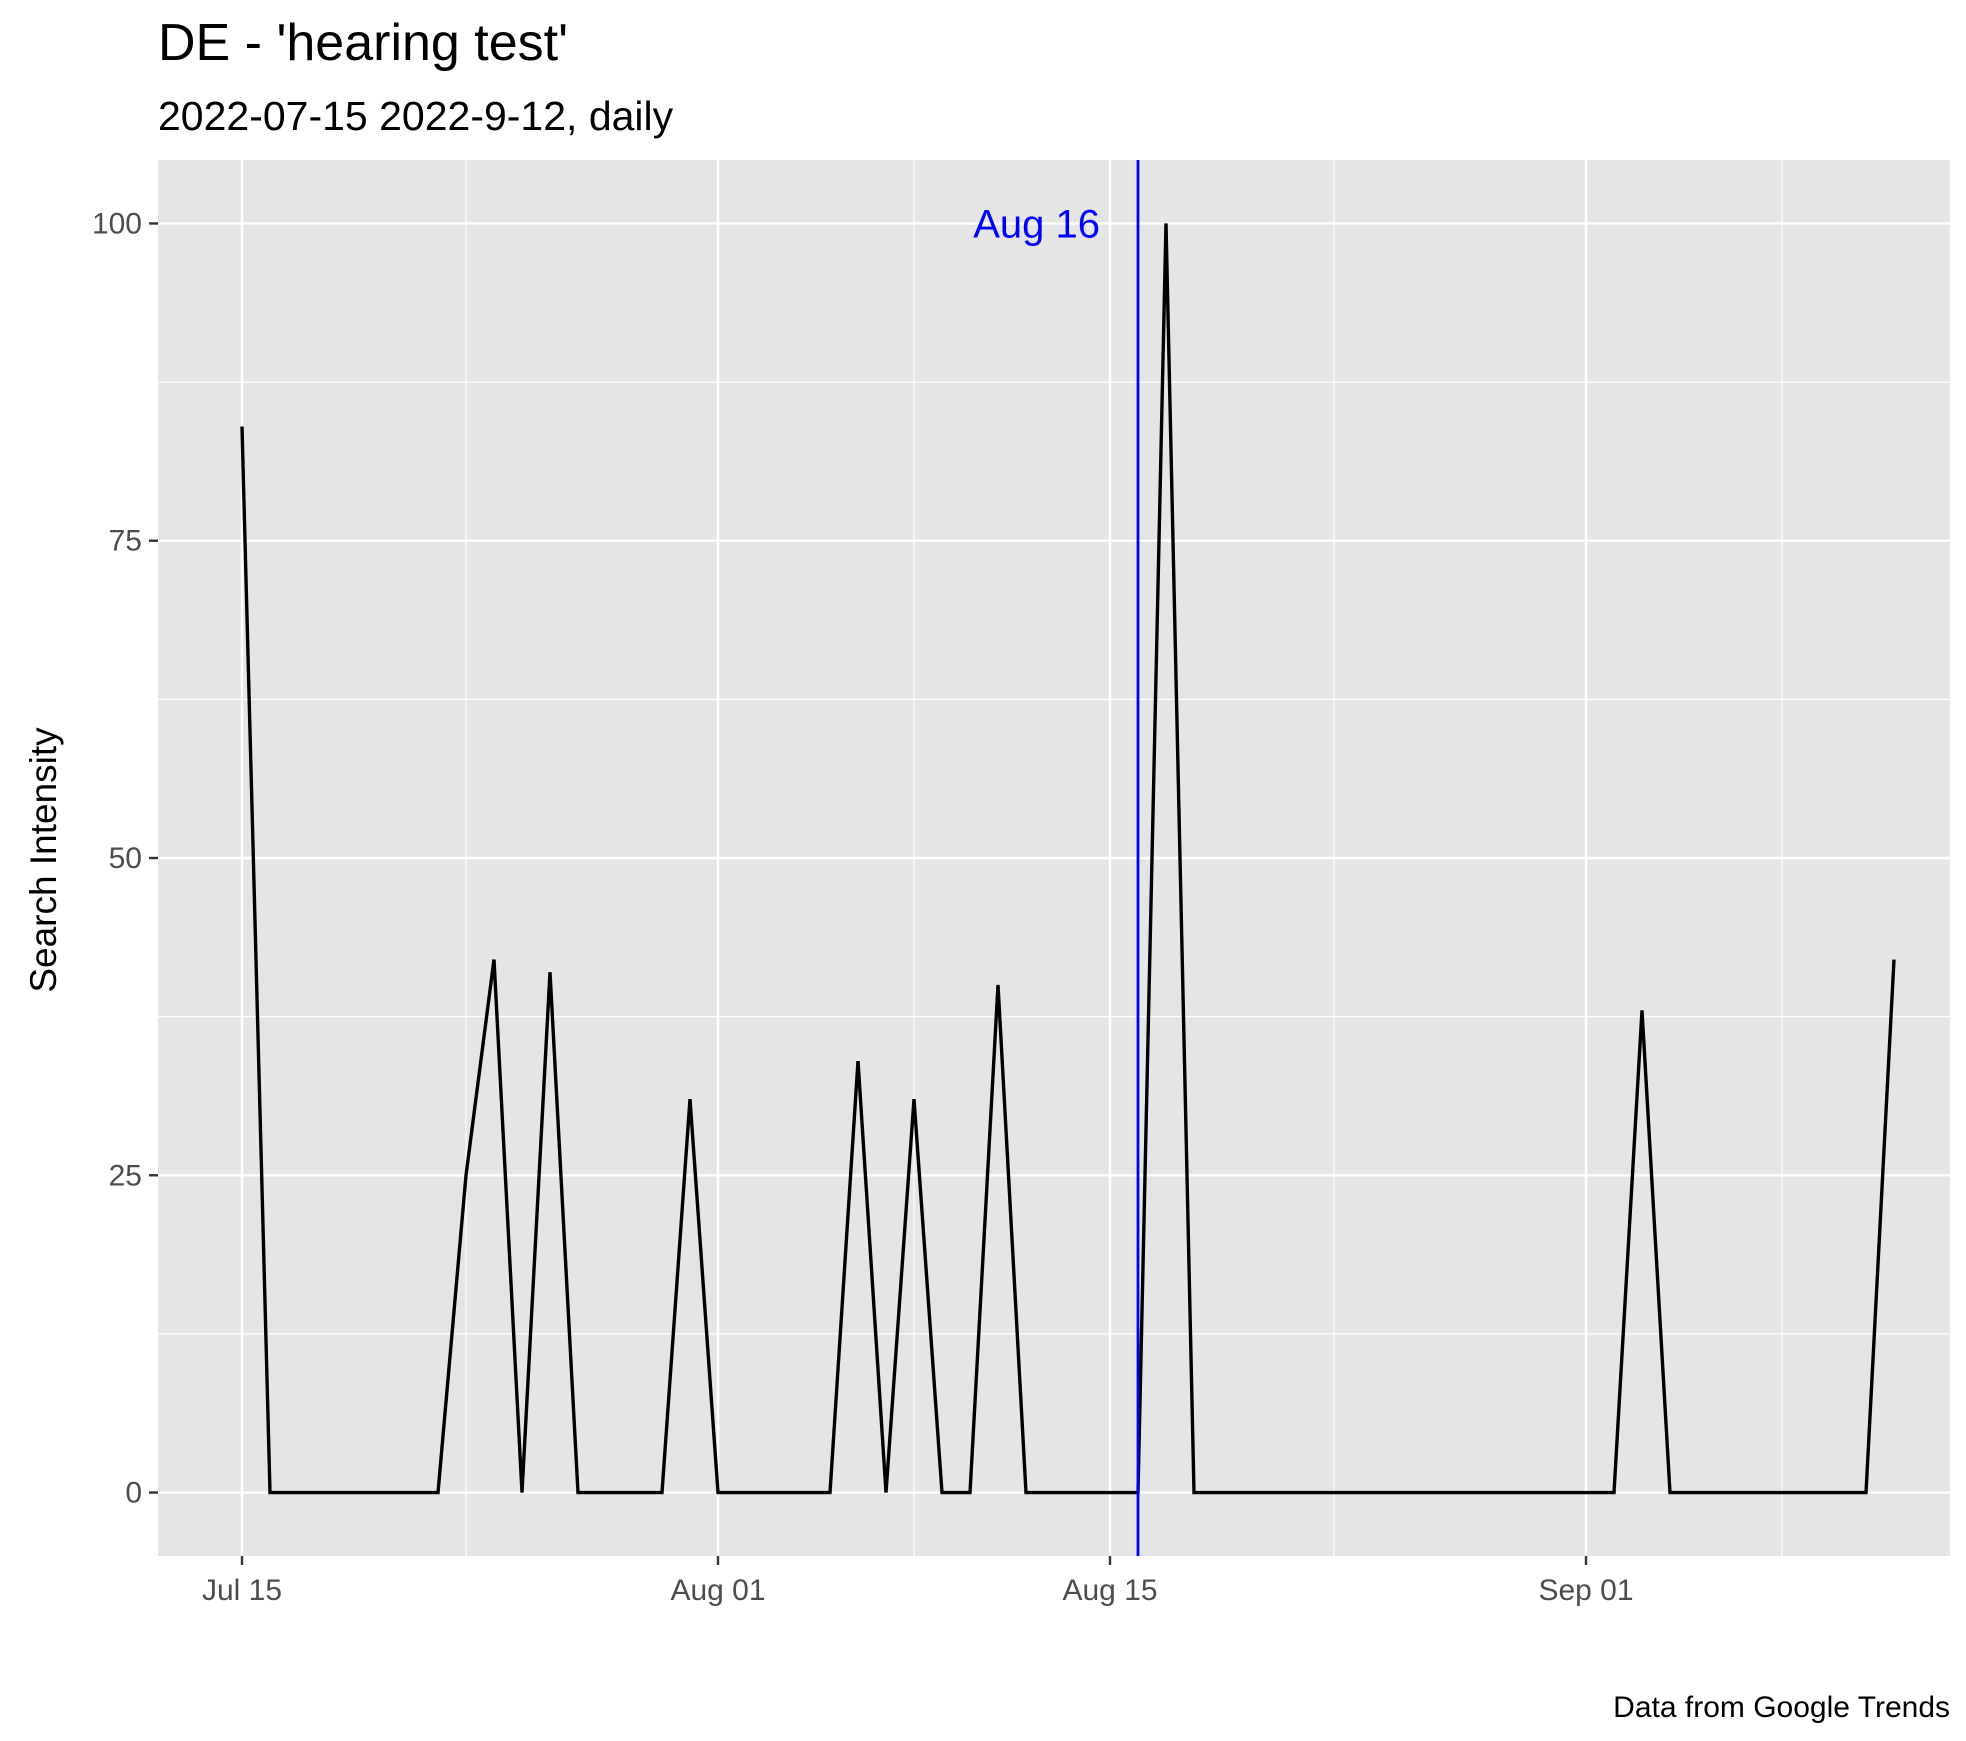 The width and height of the screenshot is (1966, 1741). What do you see at coordinates (117, 223) in the screenshot?
I see `y-tick-label: 100` at bounding box center [117, 223].